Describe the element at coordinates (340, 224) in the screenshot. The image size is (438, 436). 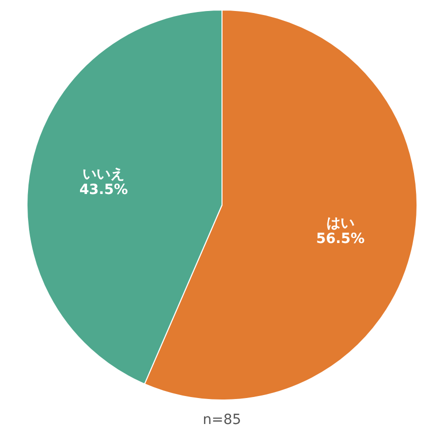
I see `slice-label: はい` at that location.